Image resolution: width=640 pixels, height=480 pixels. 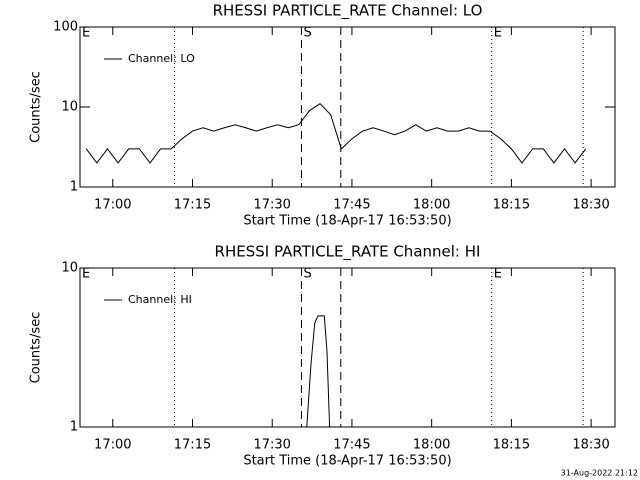 I want to click on y-tick-label: 100, so click(x=65, y=27).